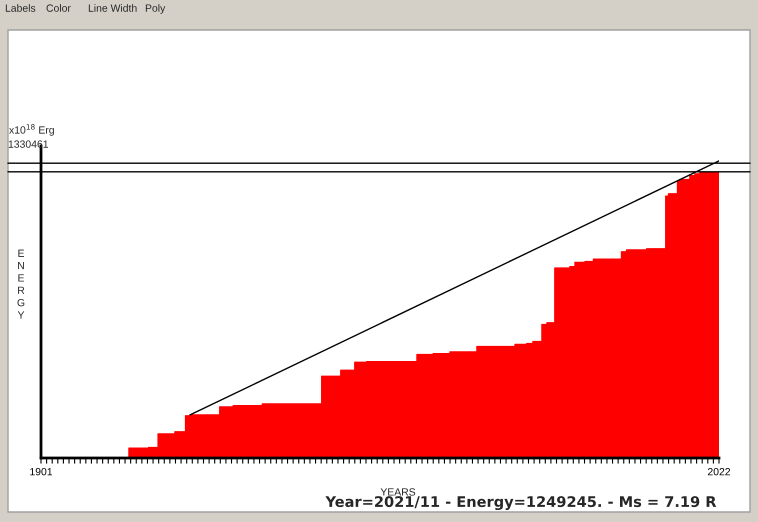 The image size is (758, 522). Describe the element at coordinates (31, 130) in the screenshot. I see `text: x10$^{18}$ Erg` at that location.